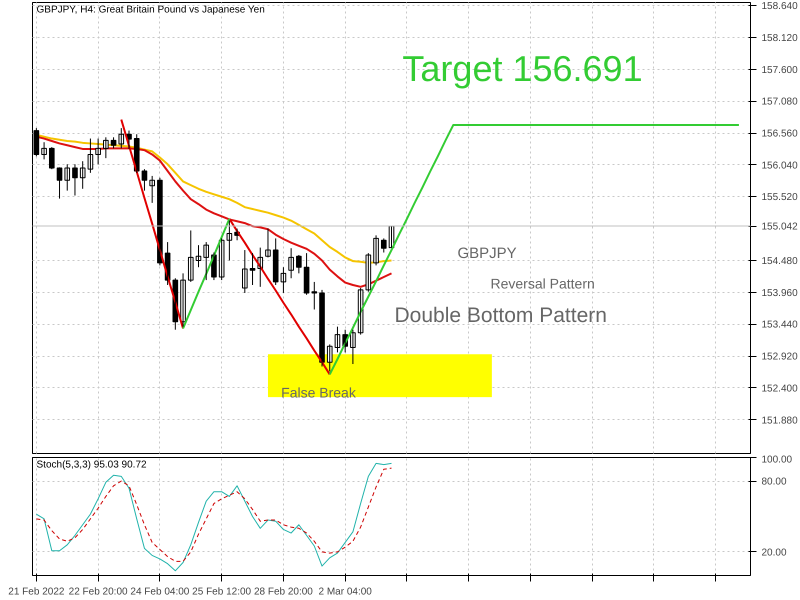 This screenshot has width=800, height=600. I want to click on y-tick-label: 154.480, so click(780, 261).